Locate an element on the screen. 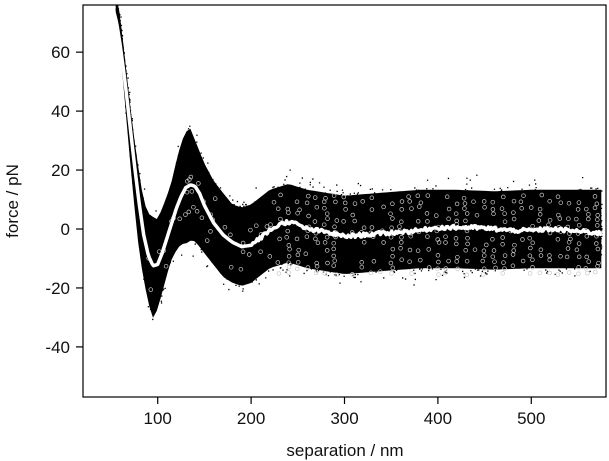 The height and width of the screenshot is (461, 609). y-tick-label: -40 is located at coordinates (57, 347).